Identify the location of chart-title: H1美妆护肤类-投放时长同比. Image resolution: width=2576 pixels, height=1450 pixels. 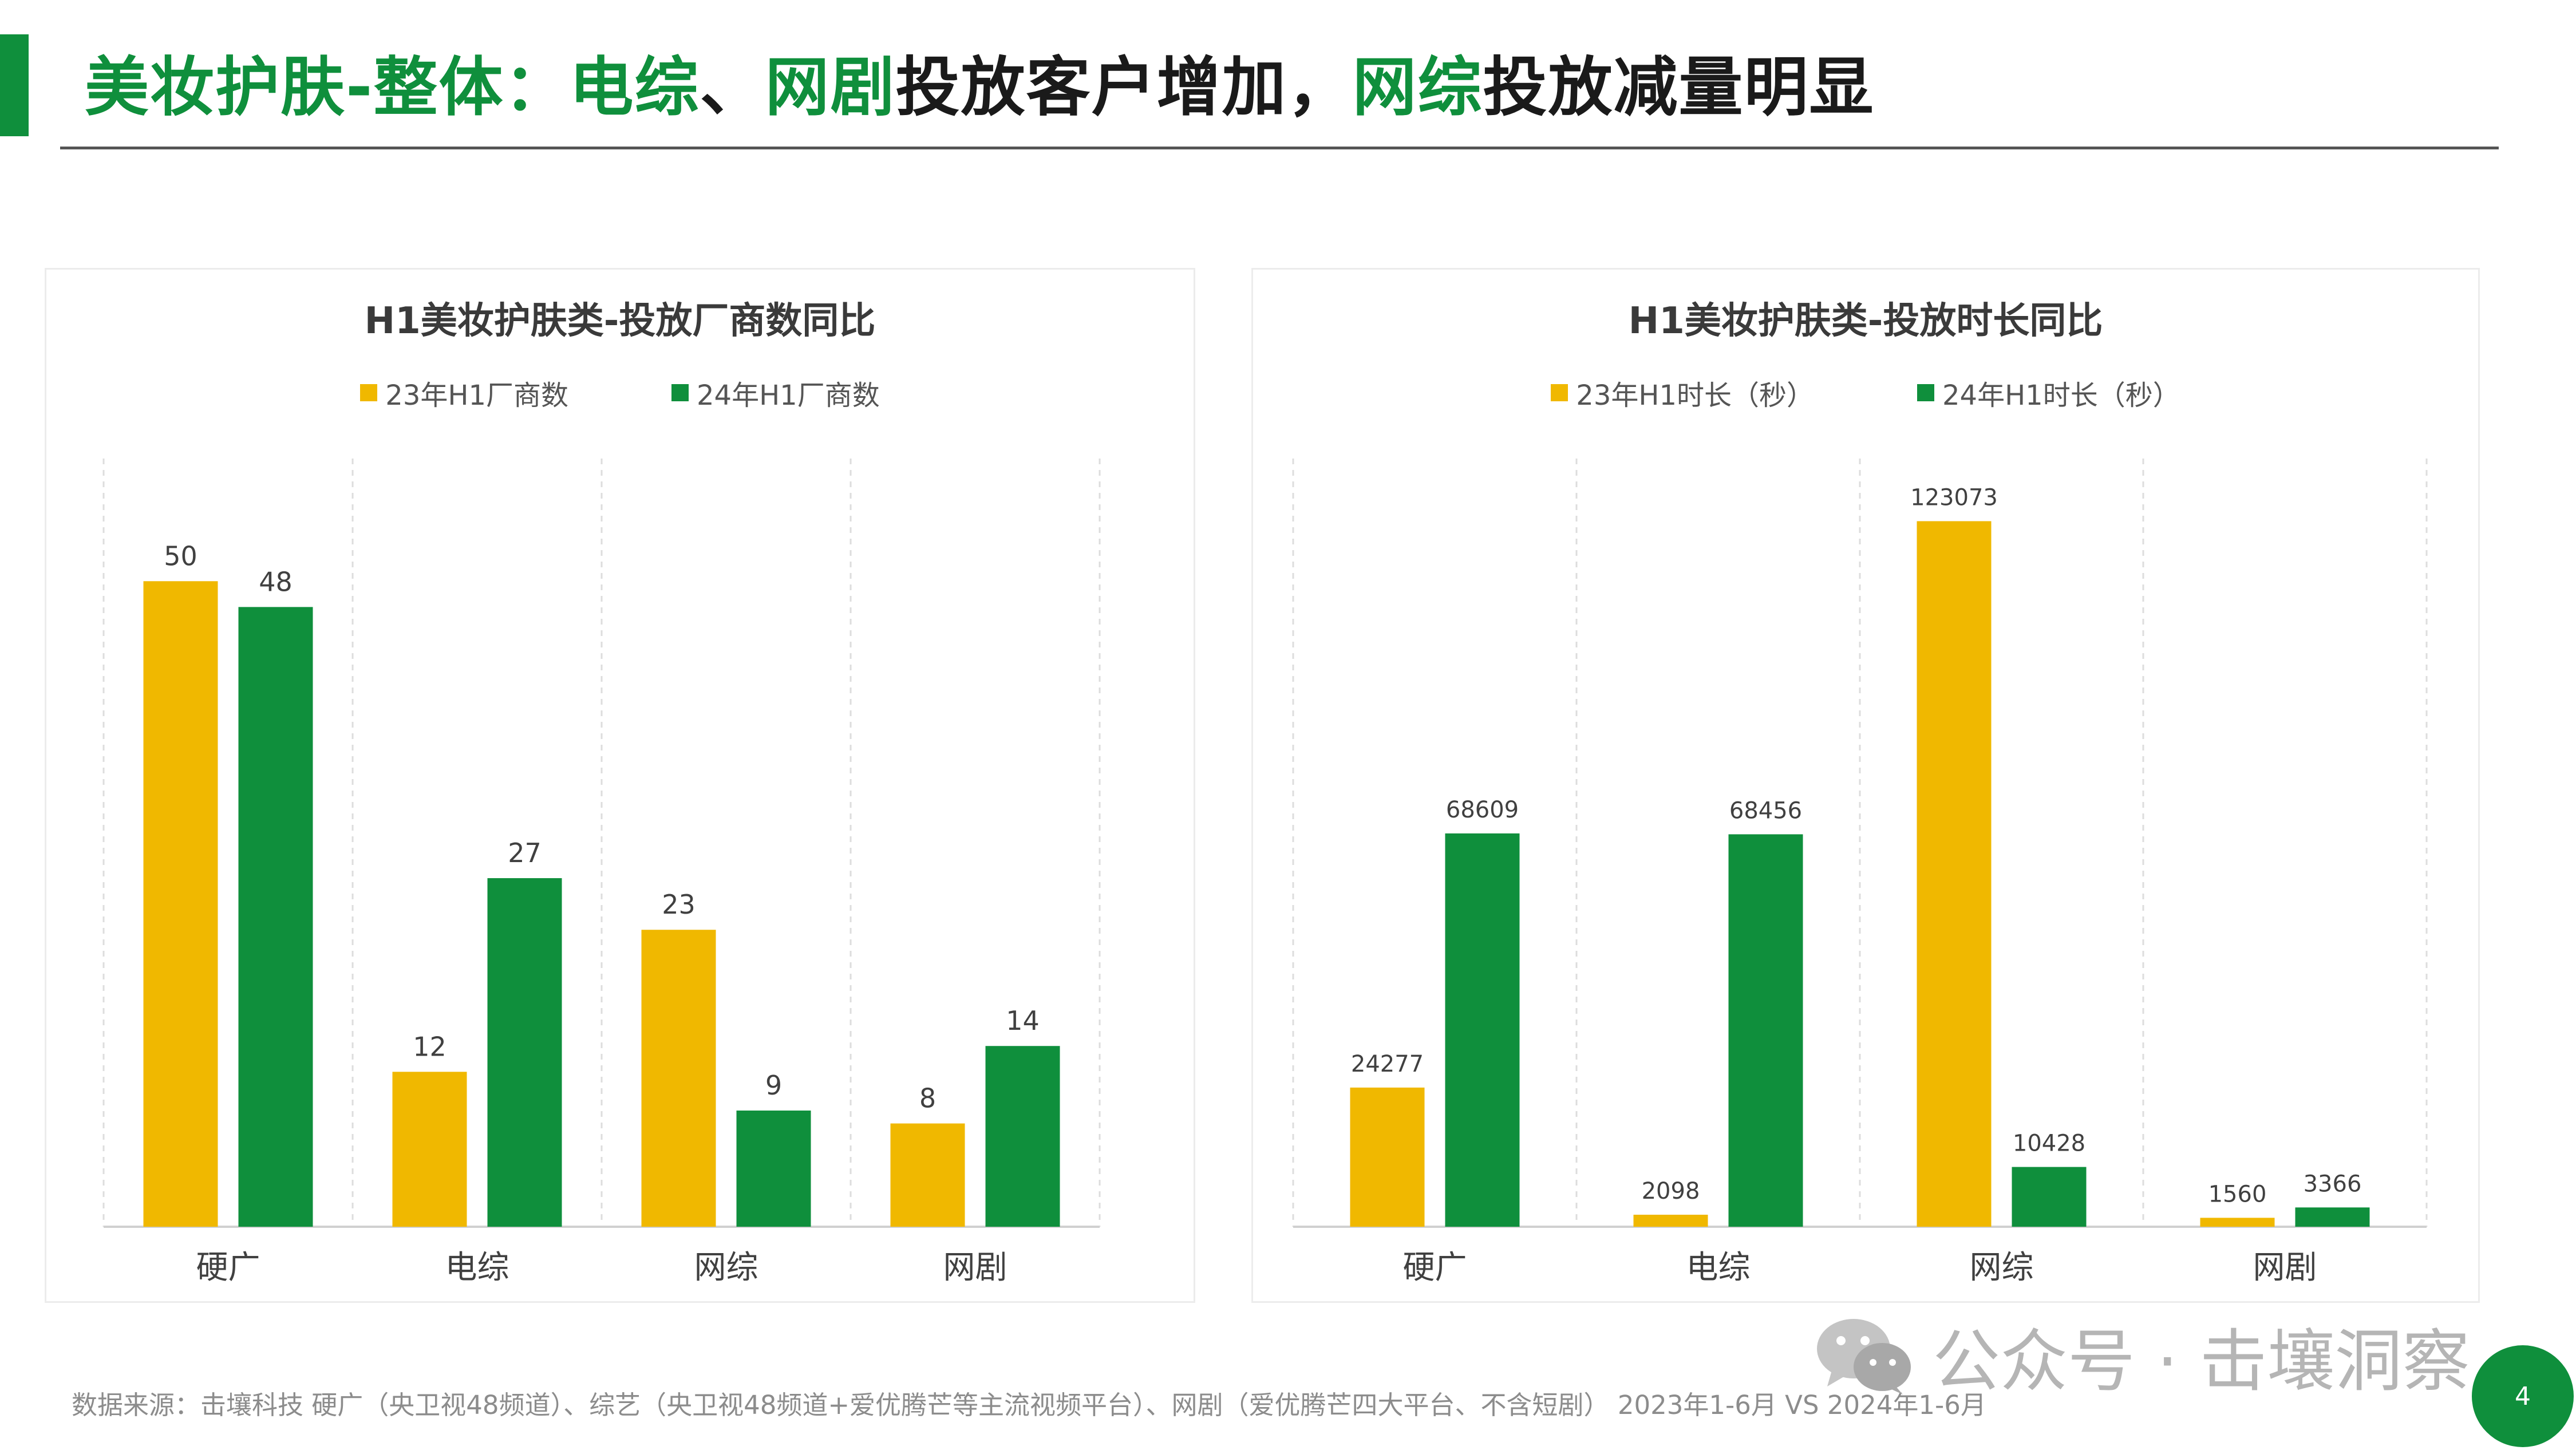
(1865, 321).